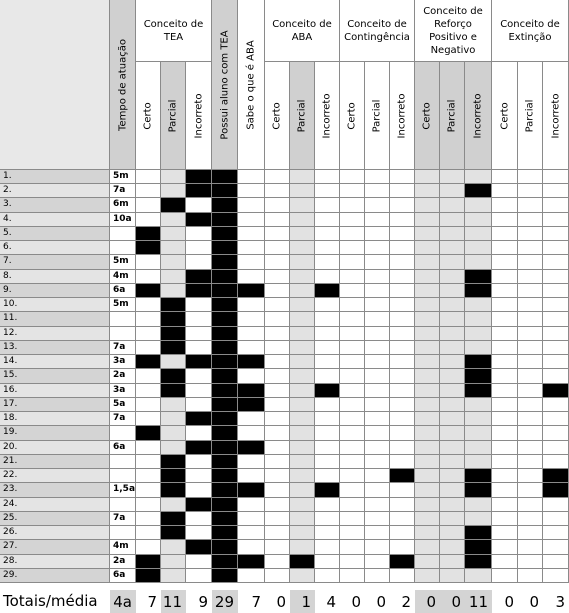 The image size is (569, 613). Describe the element at coordinates (55, 601) in the screenshot. I see `totals-label: Totais/média` at that location.